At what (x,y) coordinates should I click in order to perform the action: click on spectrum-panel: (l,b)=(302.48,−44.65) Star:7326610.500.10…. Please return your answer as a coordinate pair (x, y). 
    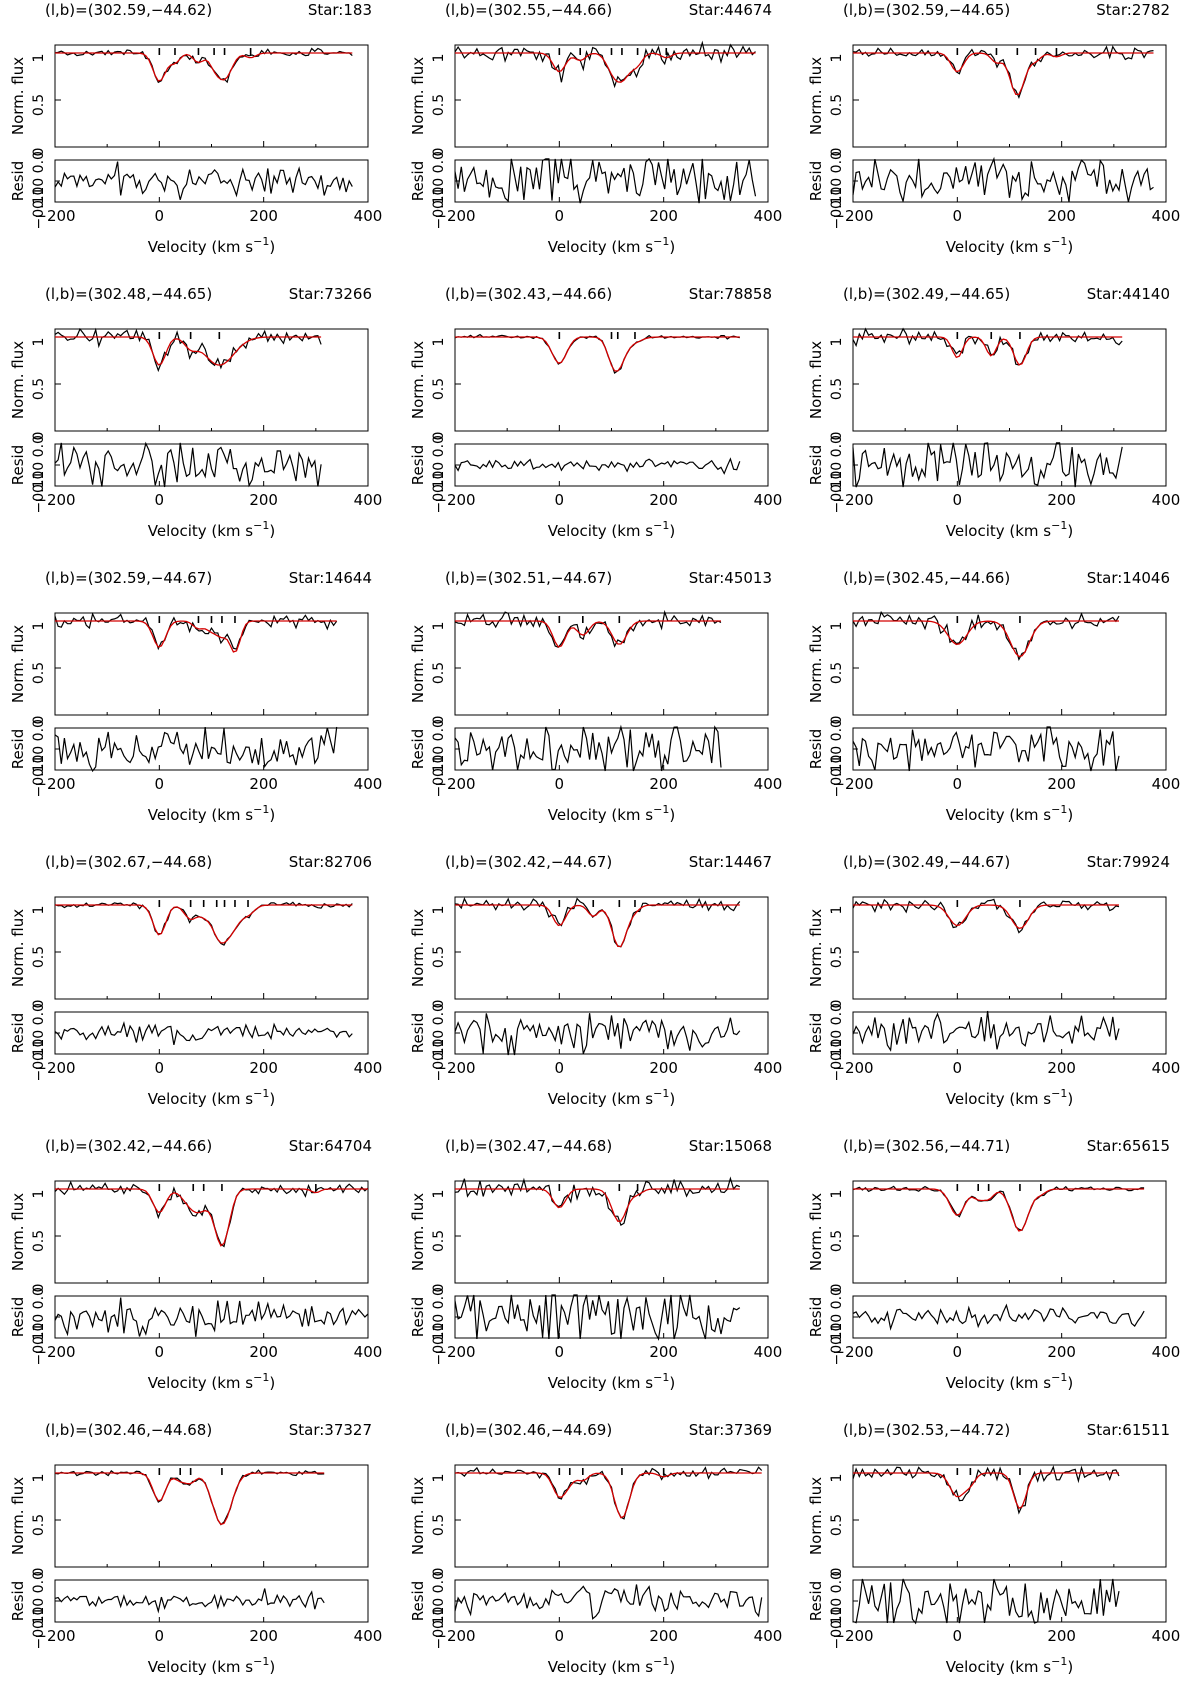
    Looking at the image, I should click on (195, 412).